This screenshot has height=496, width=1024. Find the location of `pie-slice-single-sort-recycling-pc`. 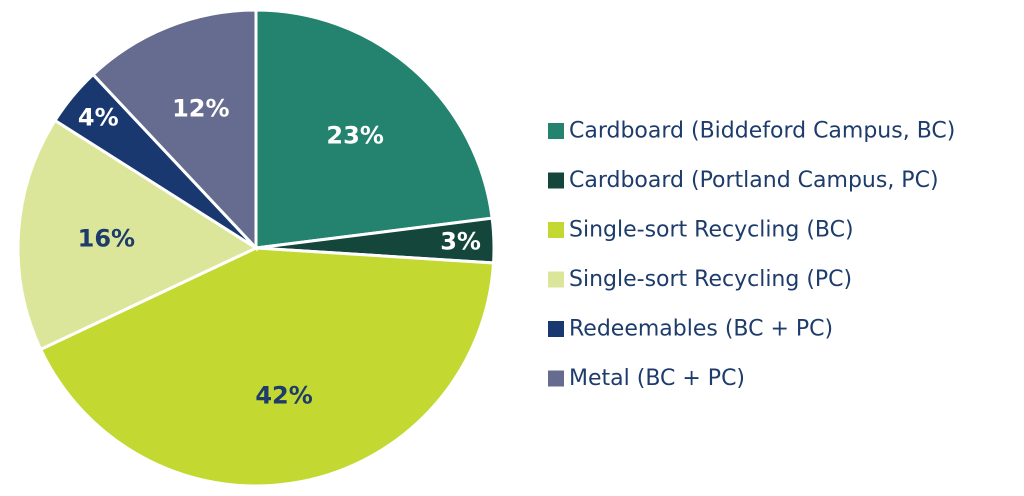

pie-slice-single-sort-recycling-pc is located at coordinates (138, 235).